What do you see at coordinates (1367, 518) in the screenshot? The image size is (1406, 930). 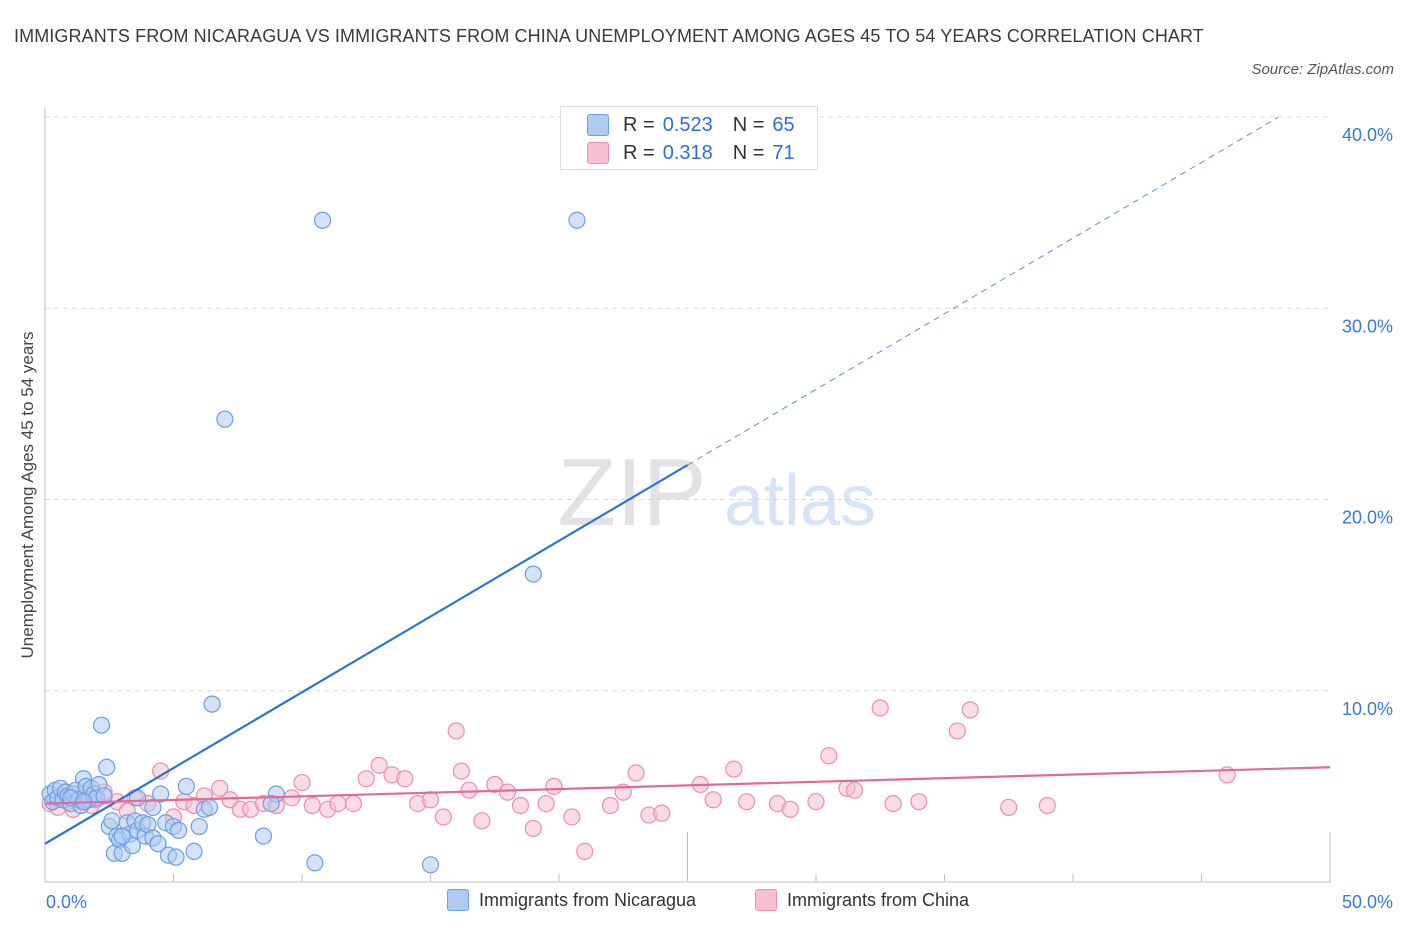 I see `y-tick-label: 20.0%` at bounding box center [1367, 518].